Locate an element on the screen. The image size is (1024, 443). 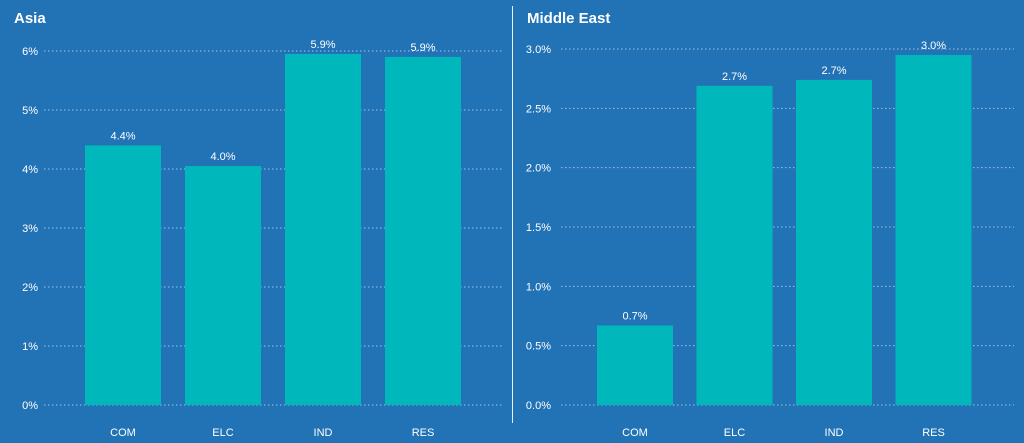
y-tick-label: 0.5% is located at coordinates (538, 347).